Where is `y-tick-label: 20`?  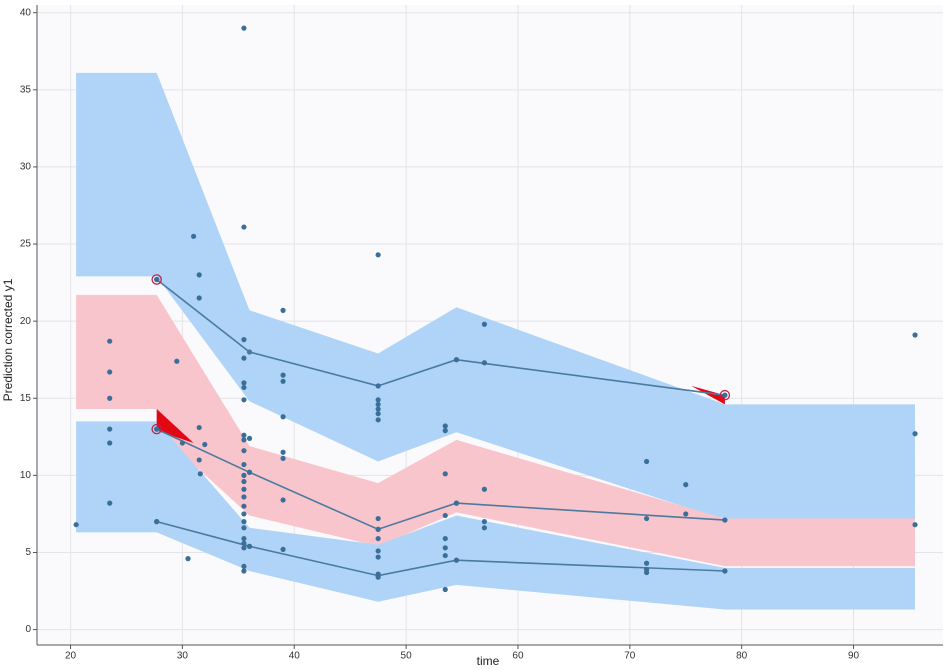
y-tick-label: 20 is located at coordinates (26, 321).